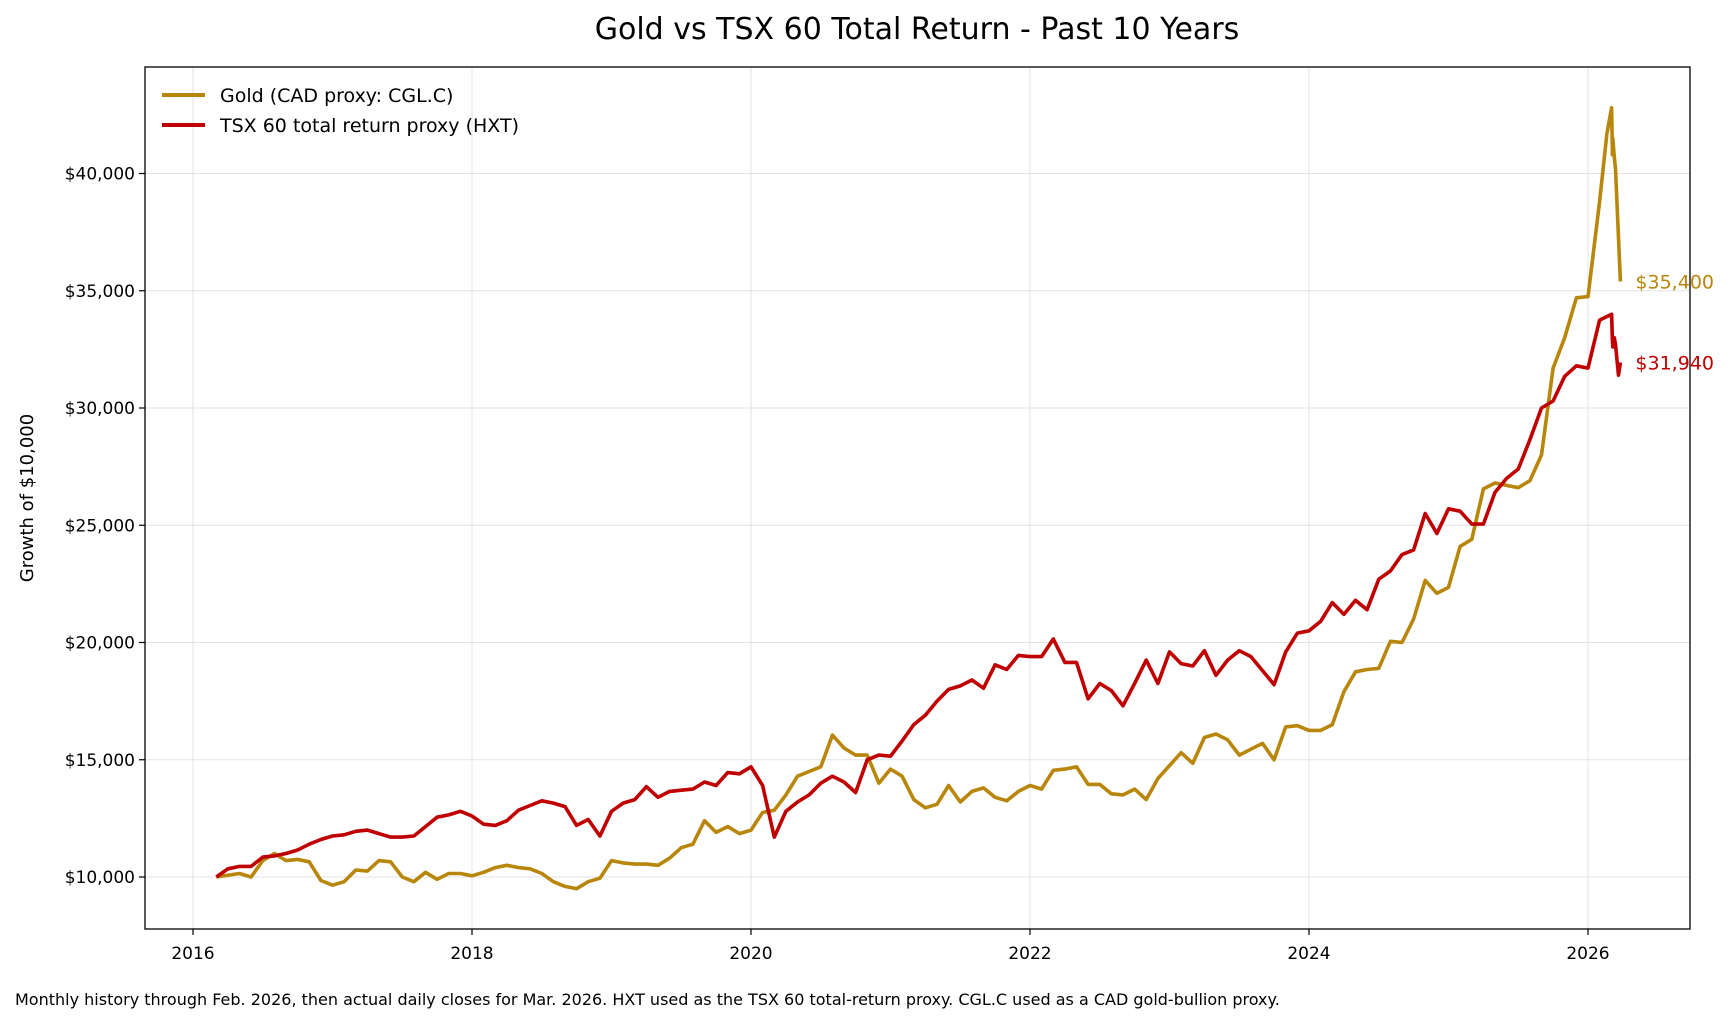  I want to click on y-tick-label: $30,000, so click(100, 409).